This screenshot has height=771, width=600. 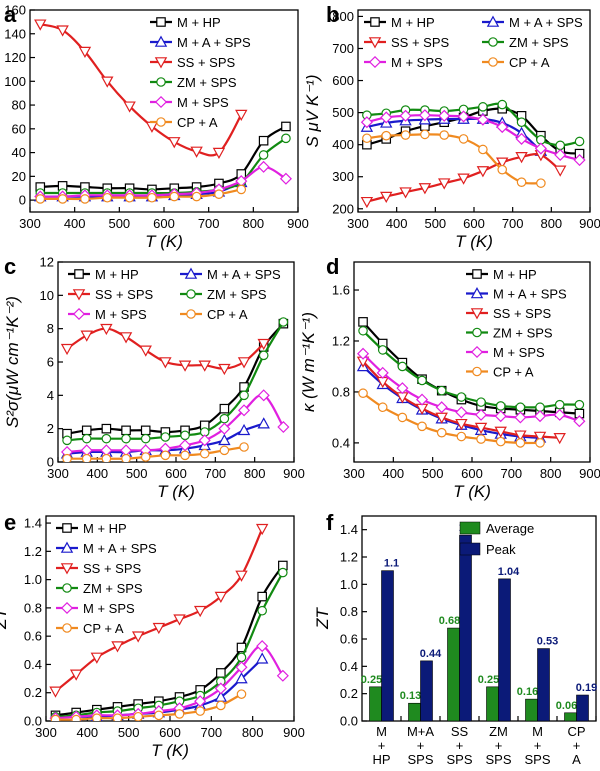 What do you see at coordinates (215, 473) in the screenshot?
I see `x-tick-label: 700` at bounding box center [215, 473].